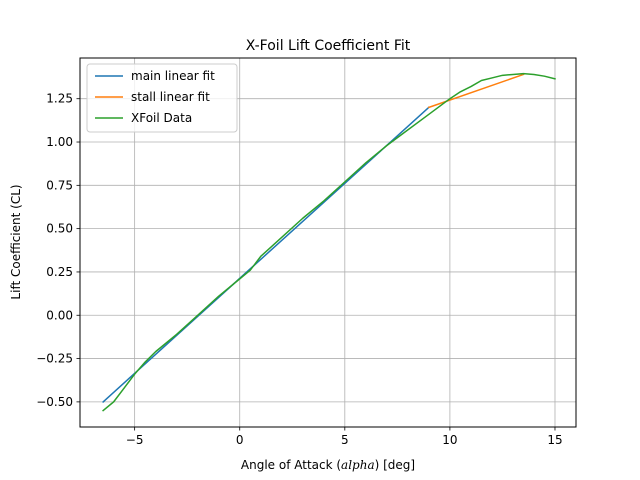 Image resolution: width=640 pixels, height=480 pixels. I want to click on legend-label-stall-linear-fit: stall linear fit, so click(170, 97).